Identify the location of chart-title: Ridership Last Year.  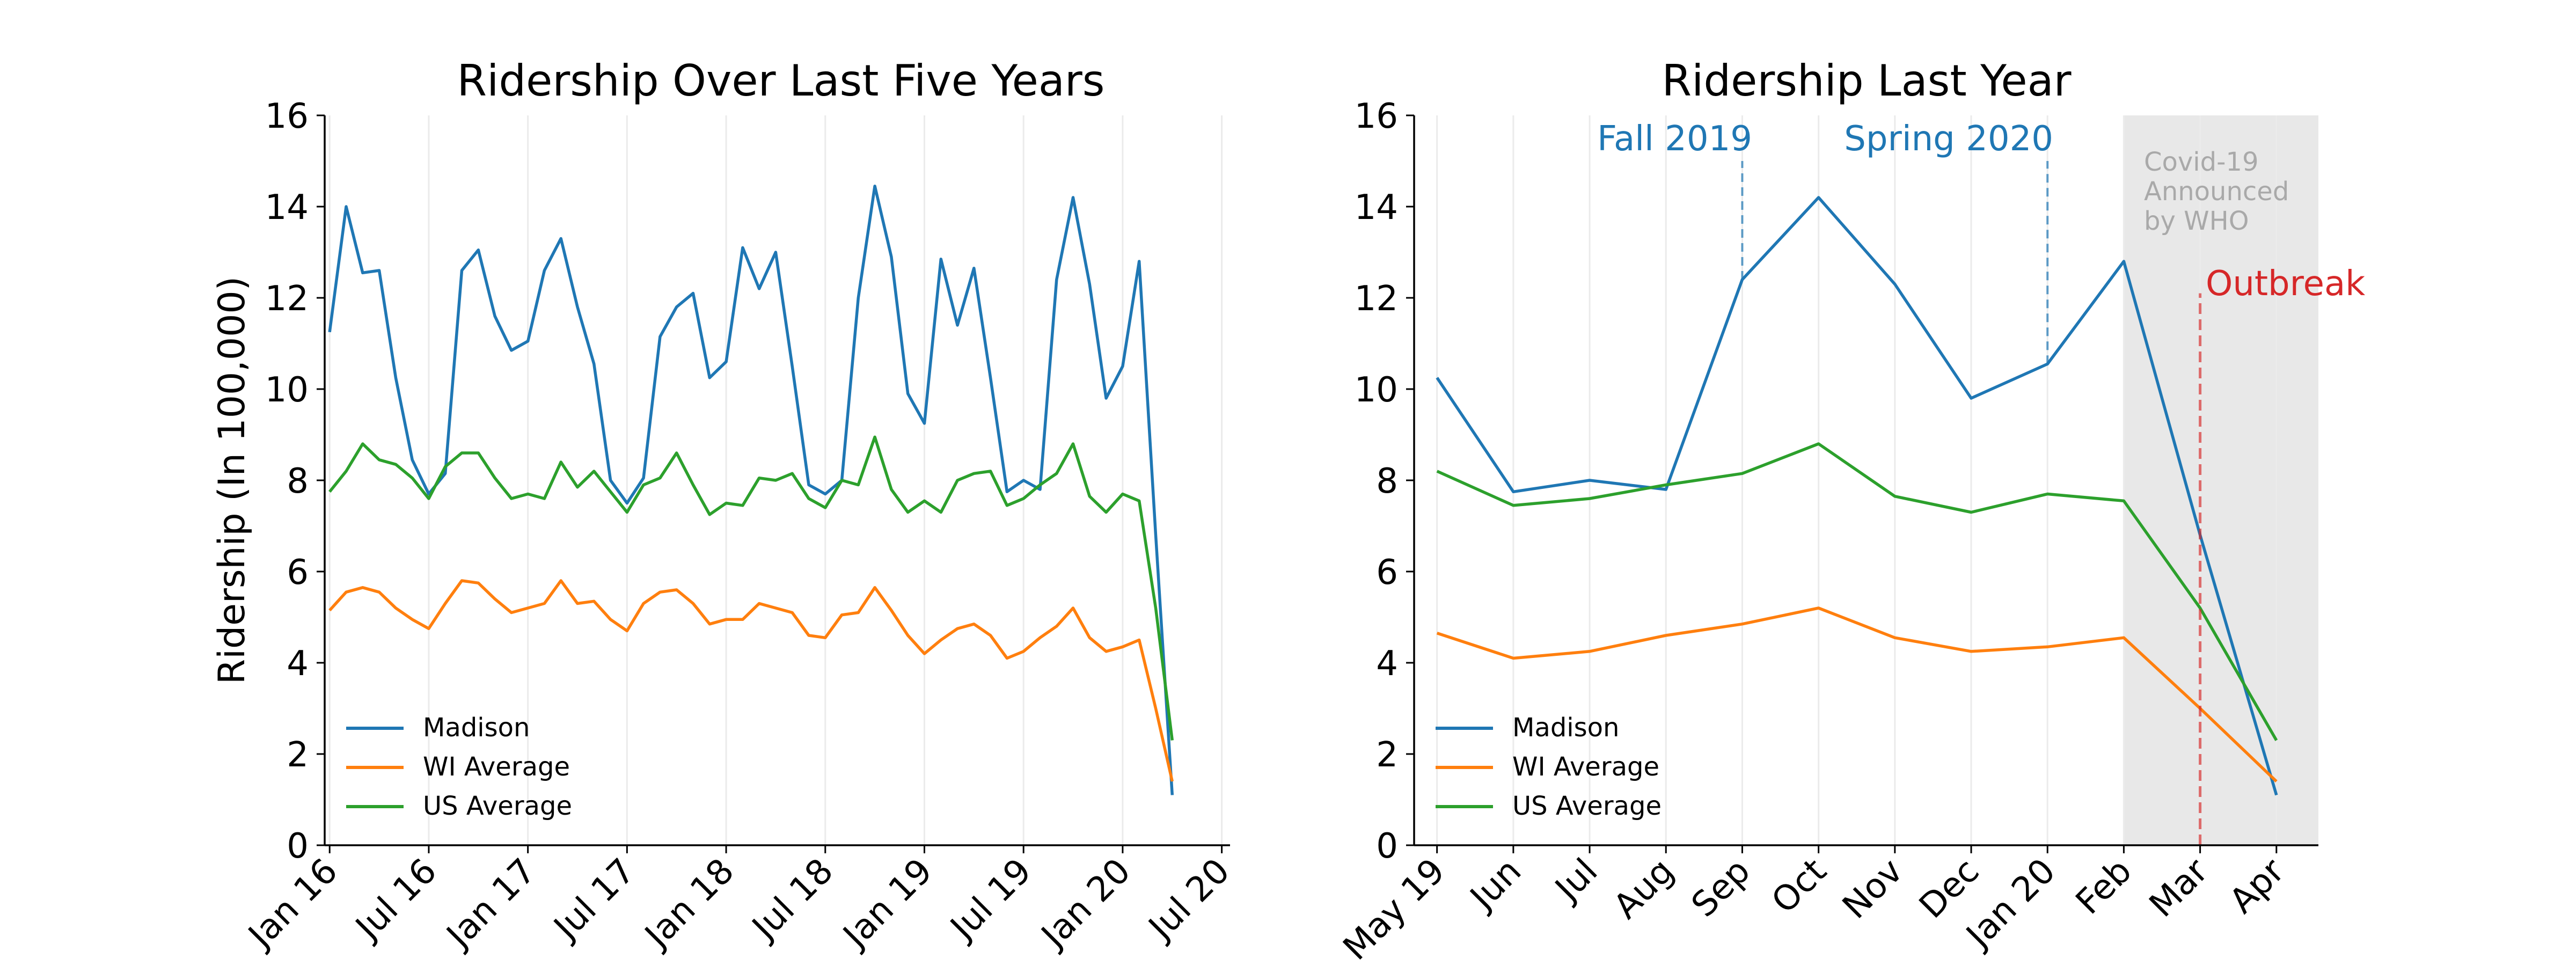
(1867, 81).